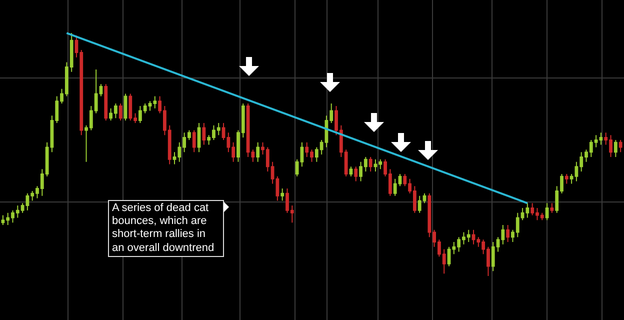  Describe the element at coordinates (166, 228) in the screenshot. I see `annotation: A series of dead cat bounces, which are short-term rallies in an overall downtrend` at that location.